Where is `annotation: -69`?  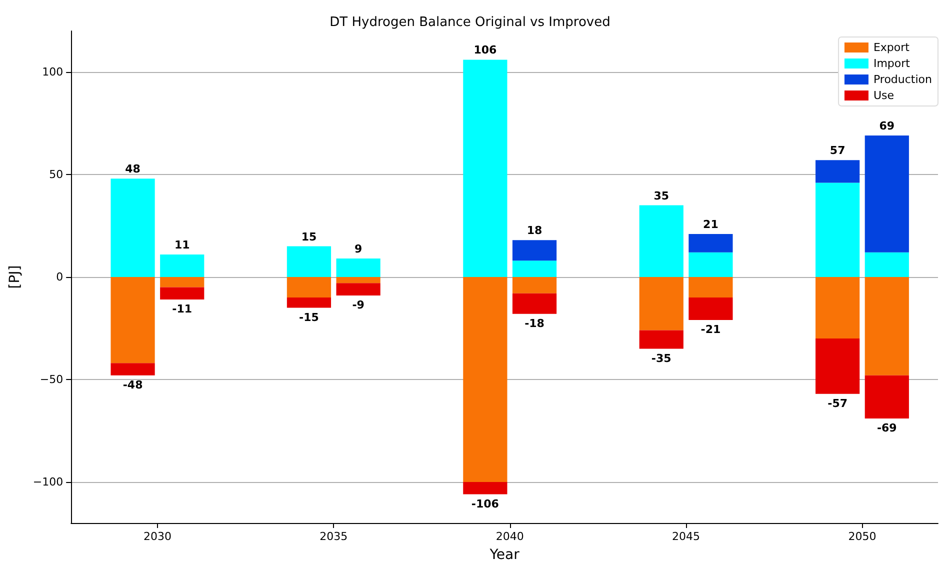
annotation: -69 is located at coordinates (886, 427).